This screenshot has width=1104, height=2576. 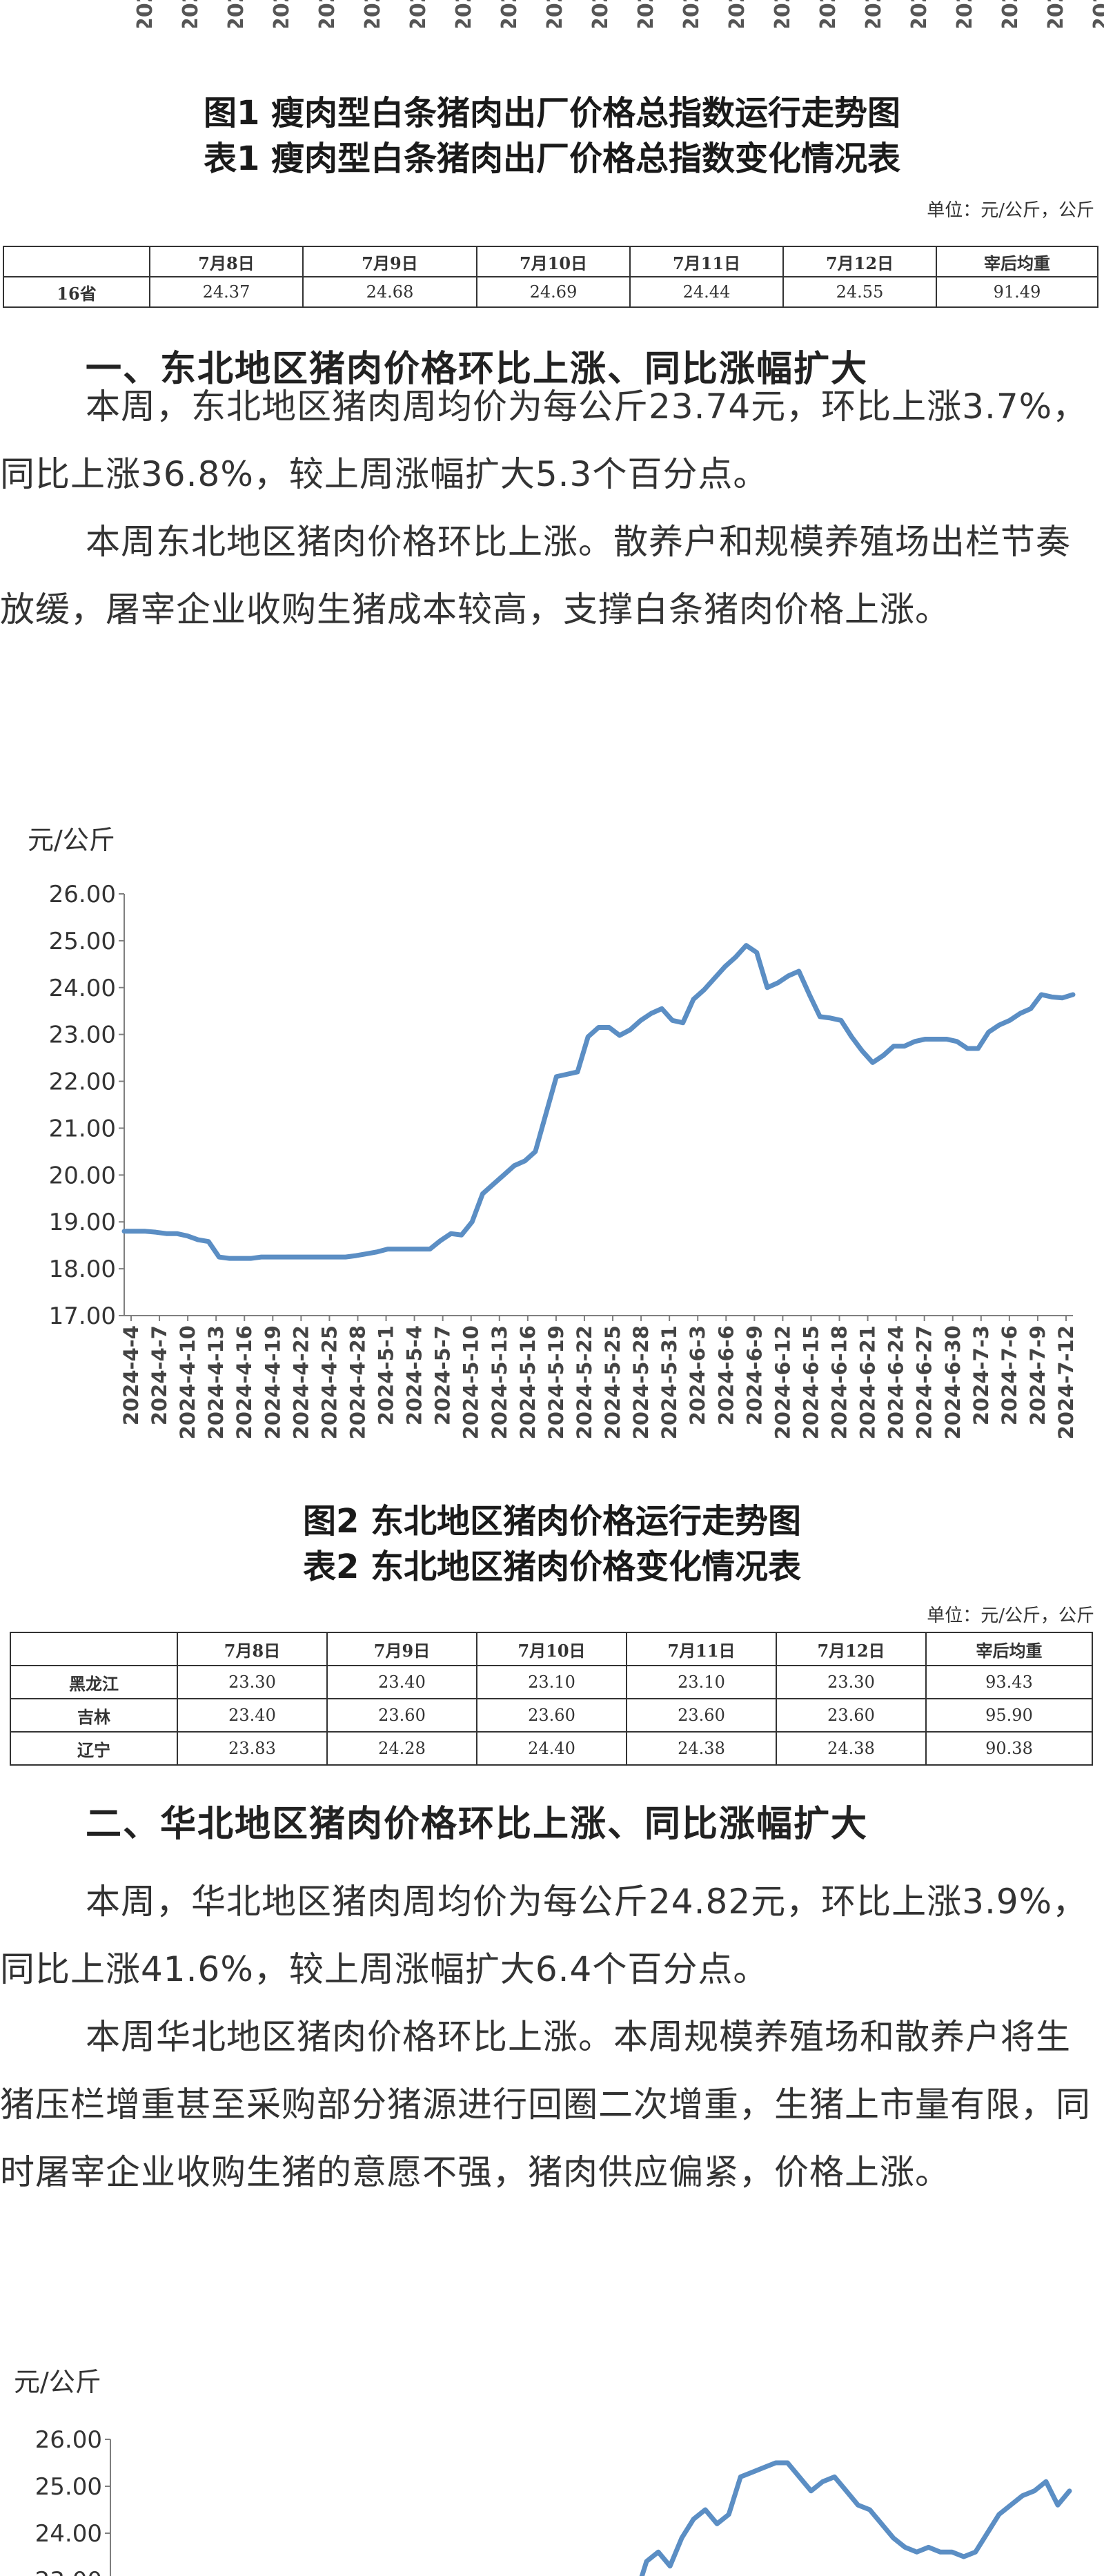 I want to click on section2-heading: 二、华北地区猪肉价格环比上涨、同比涨幅扩大, so click(x=477, y=1824).